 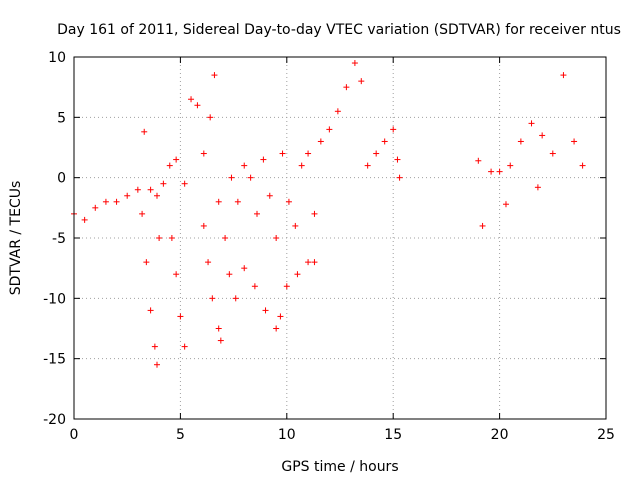 What do you see at coordinates (57, 58) in the screenshot?
I see `y-tick-label: 10` at bounding box center [57, 58].